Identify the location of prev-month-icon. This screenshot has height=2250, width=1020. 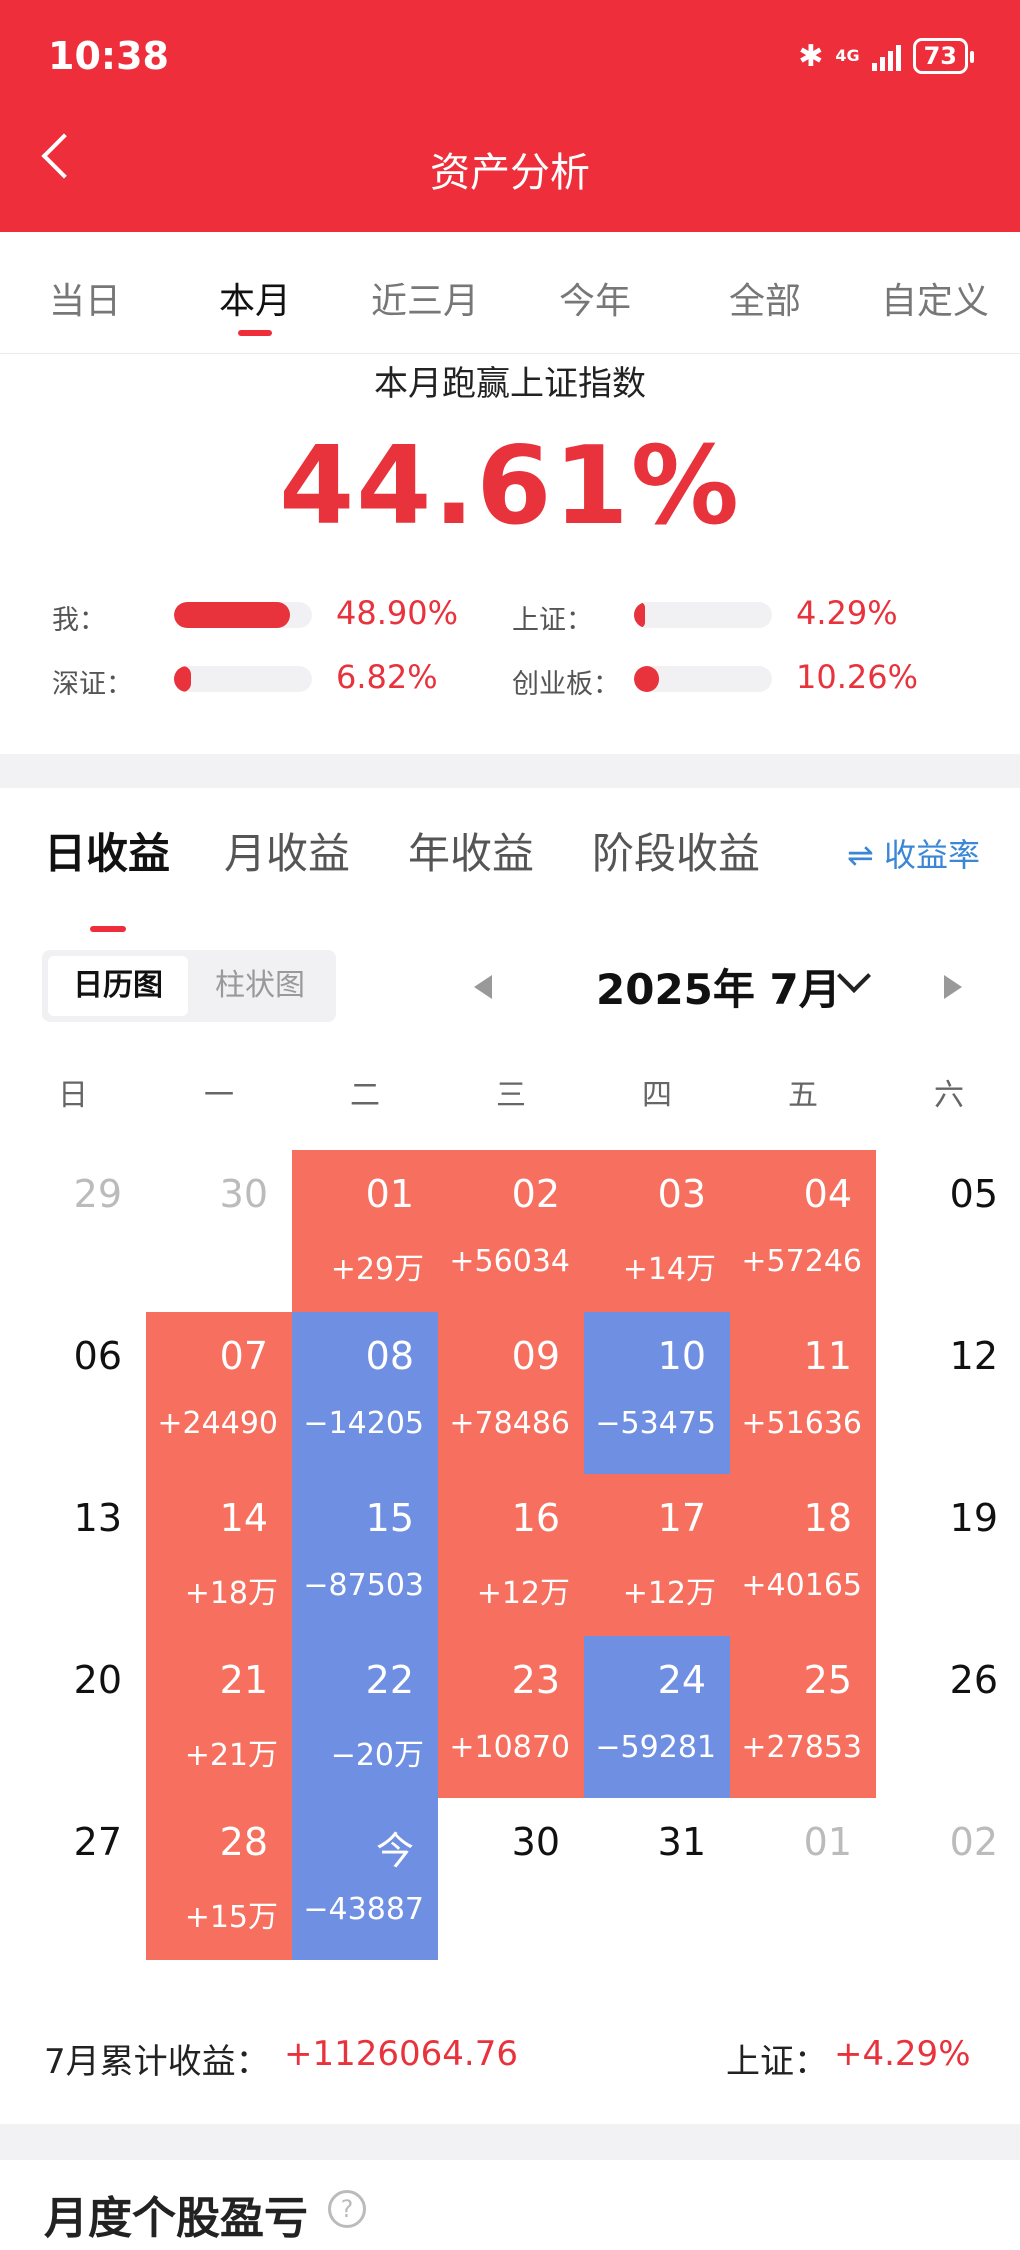
(483, 987).